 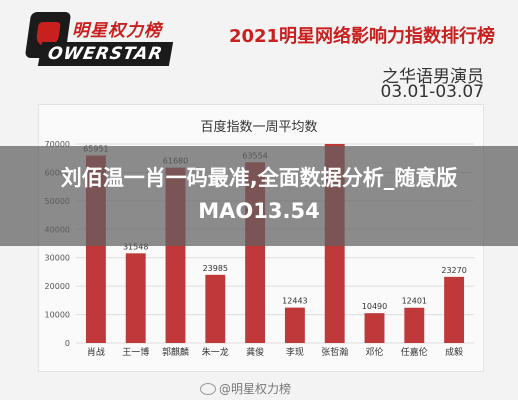 I want to click on y-tick-label: 20000, so click(x=57, y=286).